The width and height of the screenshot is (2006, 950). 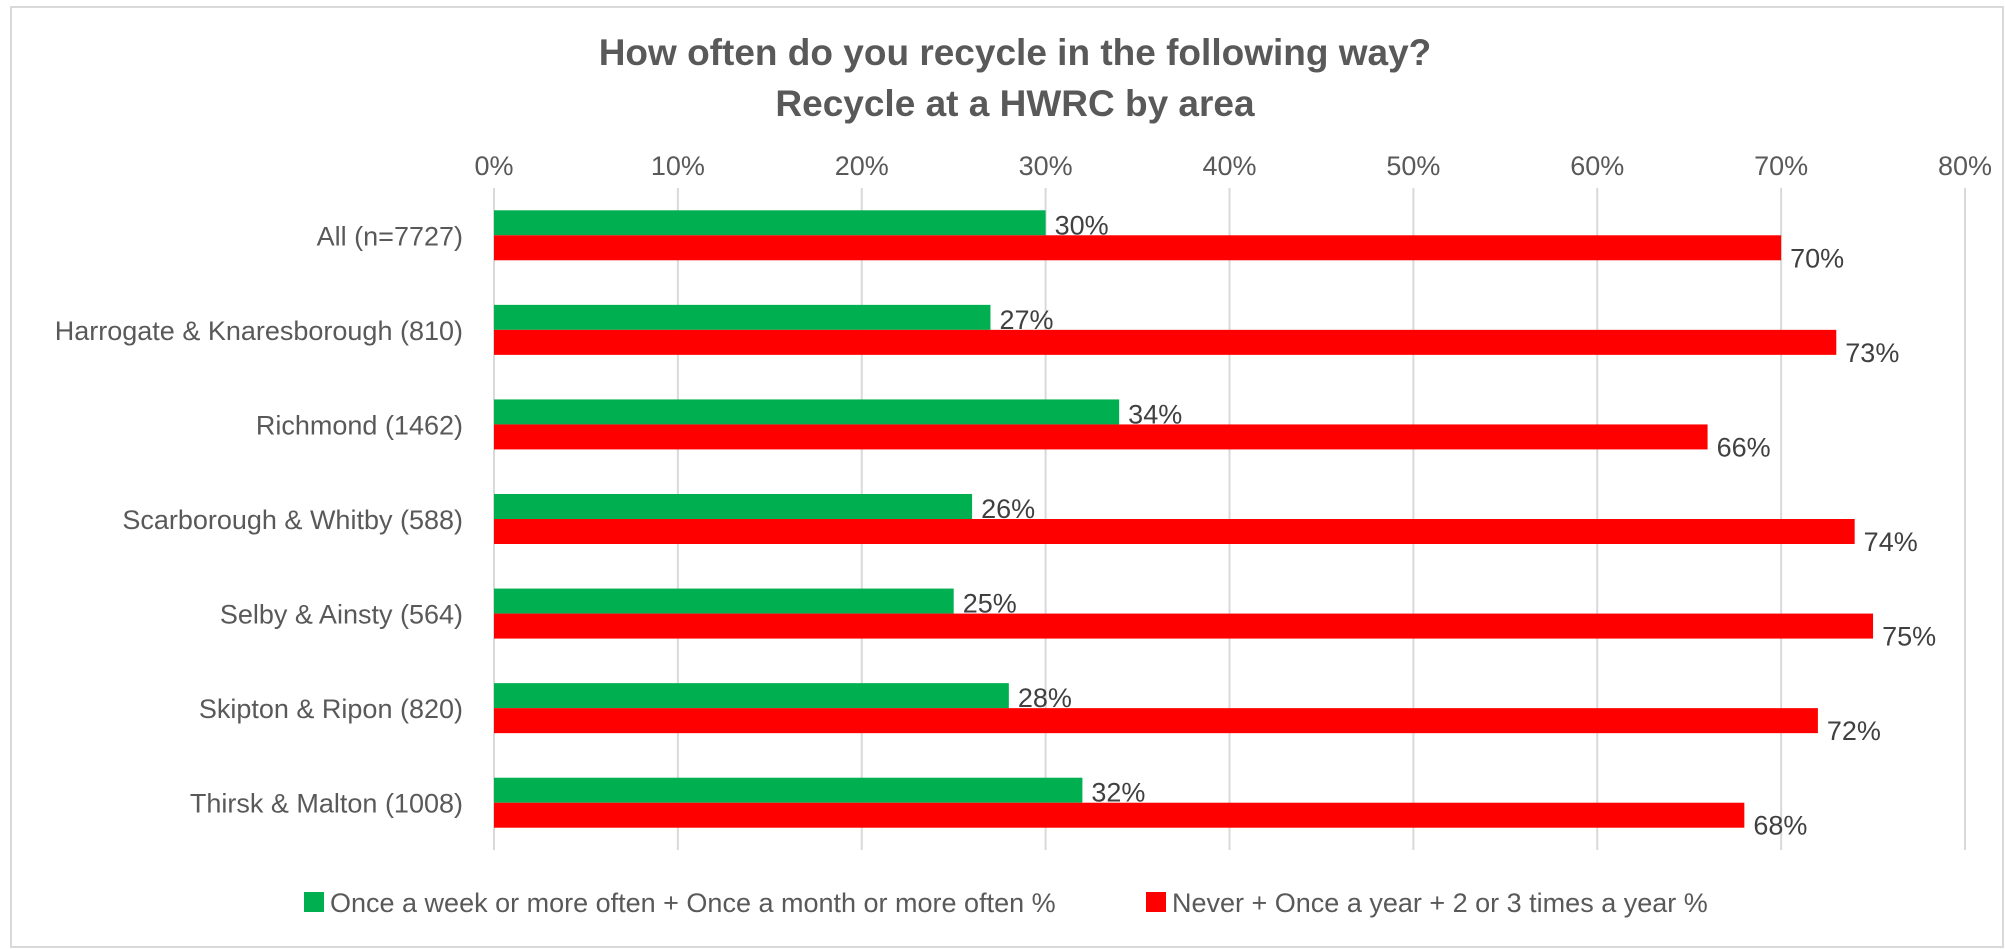 What do you see at coordinates (1413, 166) in the screenshot?
I see `x-tick-label: 50%` at bounding box center [1413, 166].